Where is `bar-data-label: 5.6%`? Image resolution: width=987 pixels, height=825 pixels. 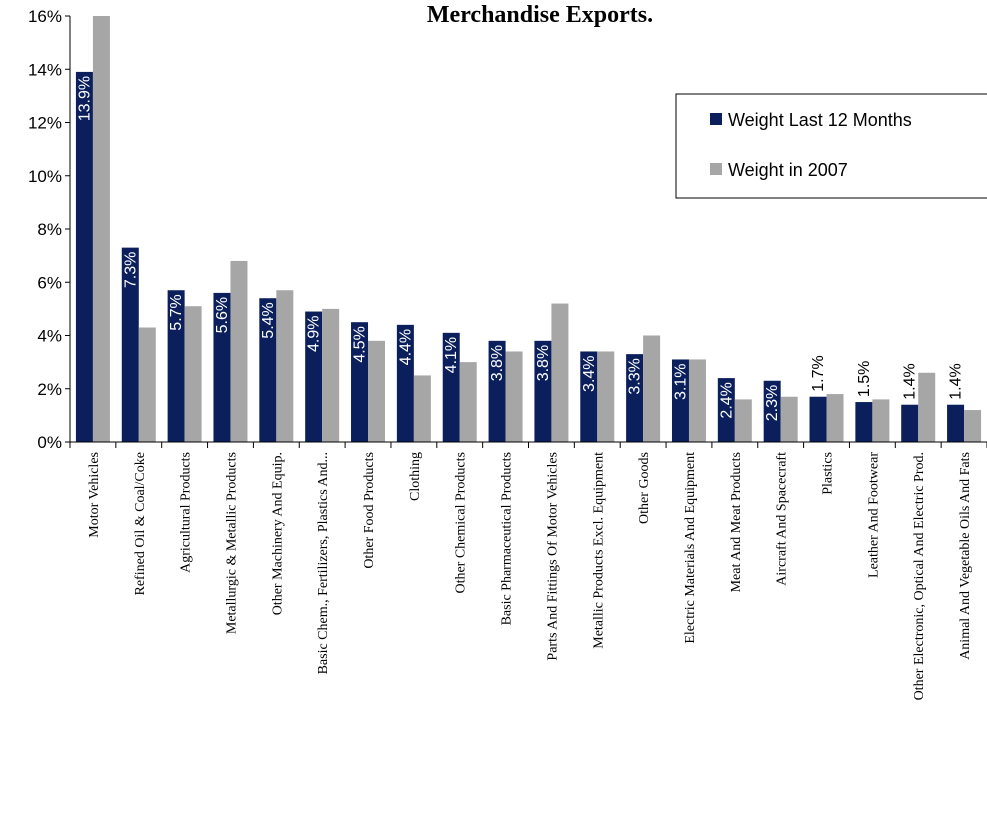
bar-data-label: 5.6% is located at coordinates (222, 315).